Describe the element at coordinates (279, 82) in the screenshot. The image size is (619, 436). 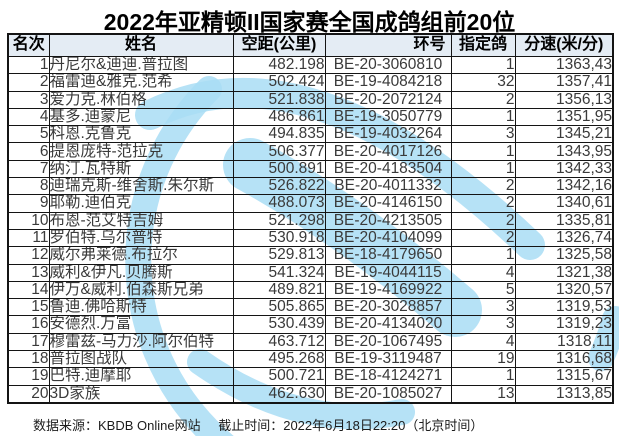
I see `distance-cell: 502.424` at that location.